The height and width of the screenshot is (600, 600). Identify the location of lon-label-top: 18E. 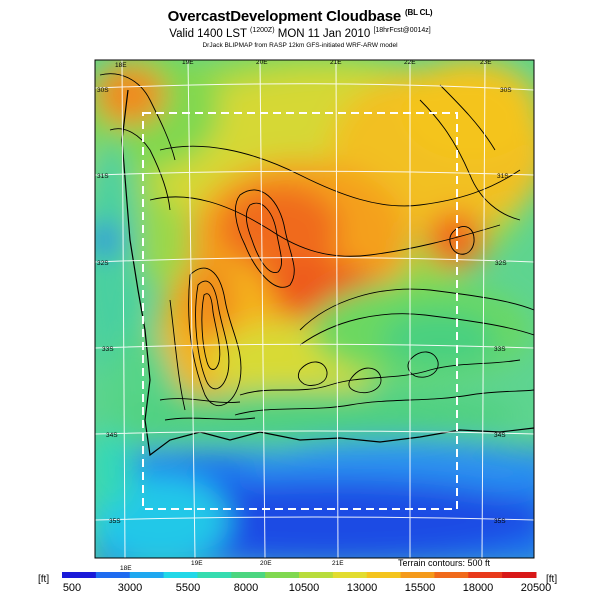
(121, 65).